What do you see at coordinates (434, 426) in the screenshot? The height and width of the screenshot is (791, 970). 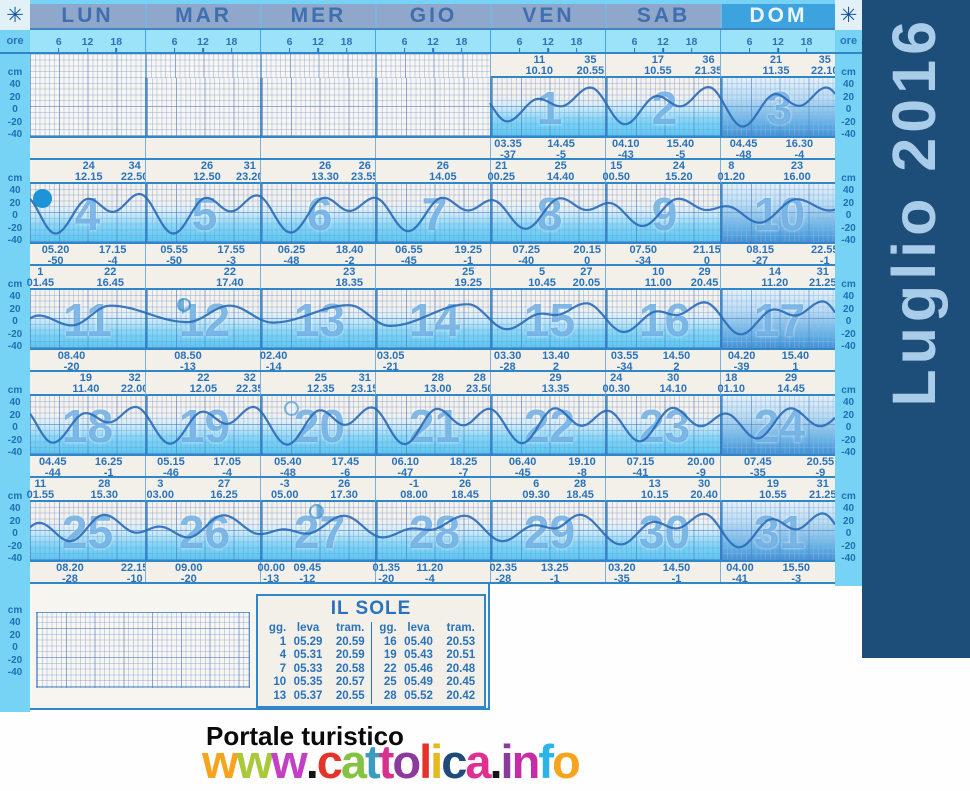 I see `day-number: 21` at bounding box center [434, 426].